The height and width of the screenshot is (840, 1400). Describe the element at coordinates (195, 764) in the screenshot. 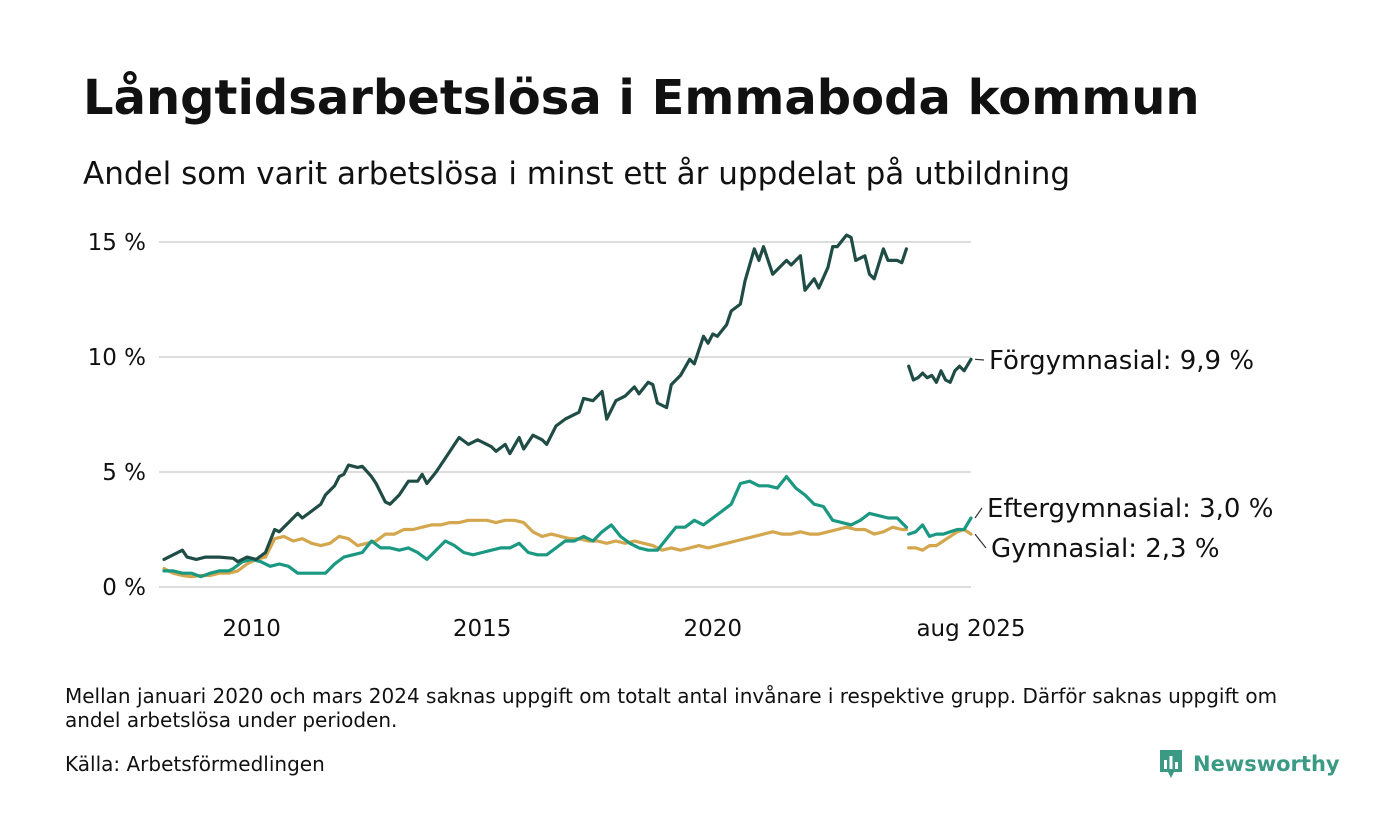

I see `chart-source: Källa: Arbetsförmedlingen` at that location.